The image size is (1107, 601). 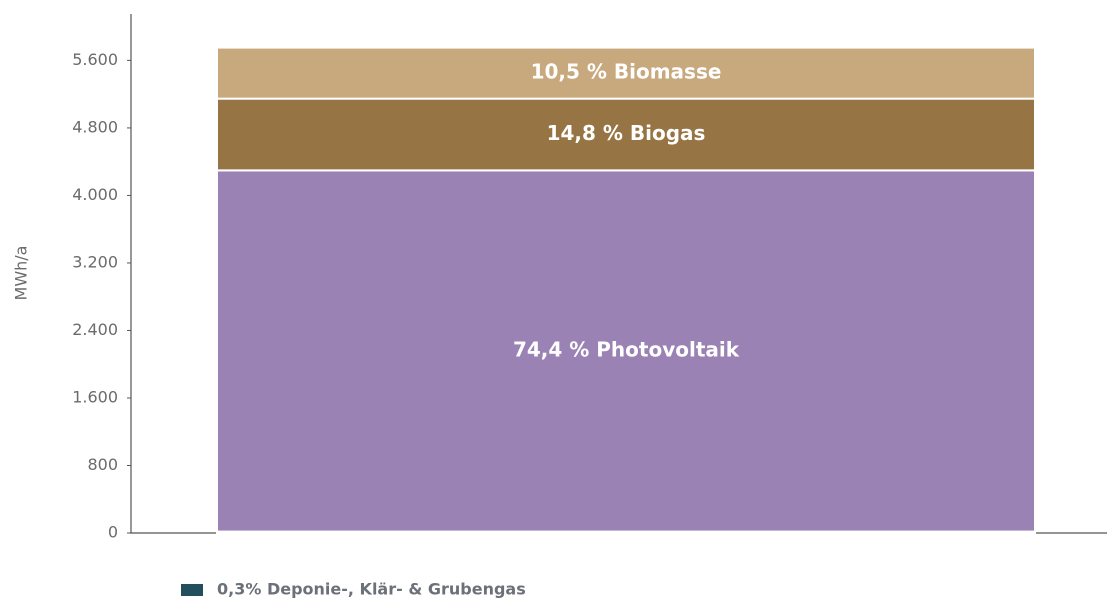 What do you see at coordinates (95, 396) in the screenshot?
I see `y-tick-label: 1.600` at bounding box center [95, 396].